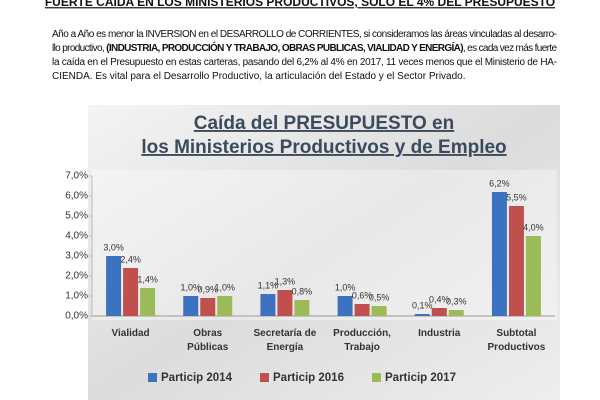 The image size is (600, 400). What do you see at coordinates (76, 236) in the screenshot?
I see `y-tick-label: 4,0%` at bounding box center [76, 236].